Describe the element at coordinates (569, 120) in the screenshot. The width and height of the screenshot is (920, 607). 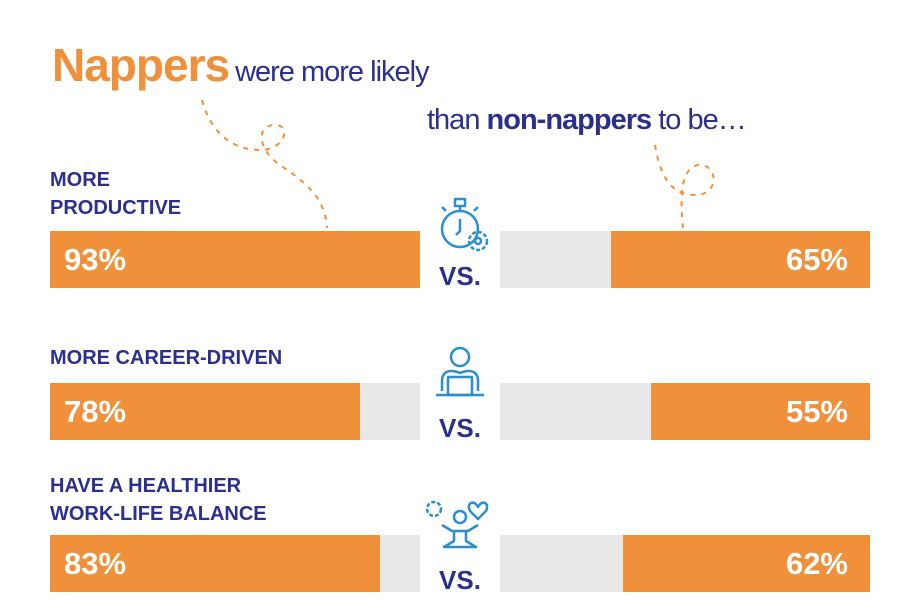
I see `title-bold: non-nappers` at that location.